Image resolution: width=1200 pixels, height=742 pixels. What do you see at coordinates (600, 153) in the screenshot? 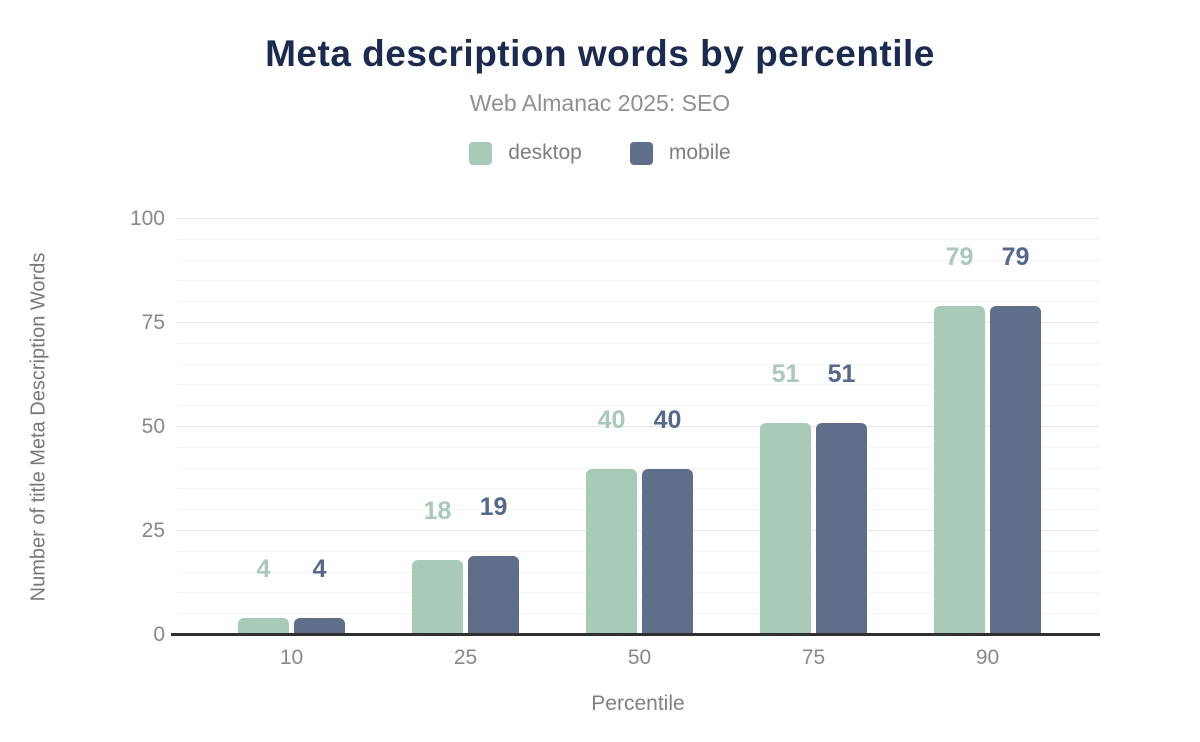
I see `legend: desktop mobile` at bounding box center [600, 153].